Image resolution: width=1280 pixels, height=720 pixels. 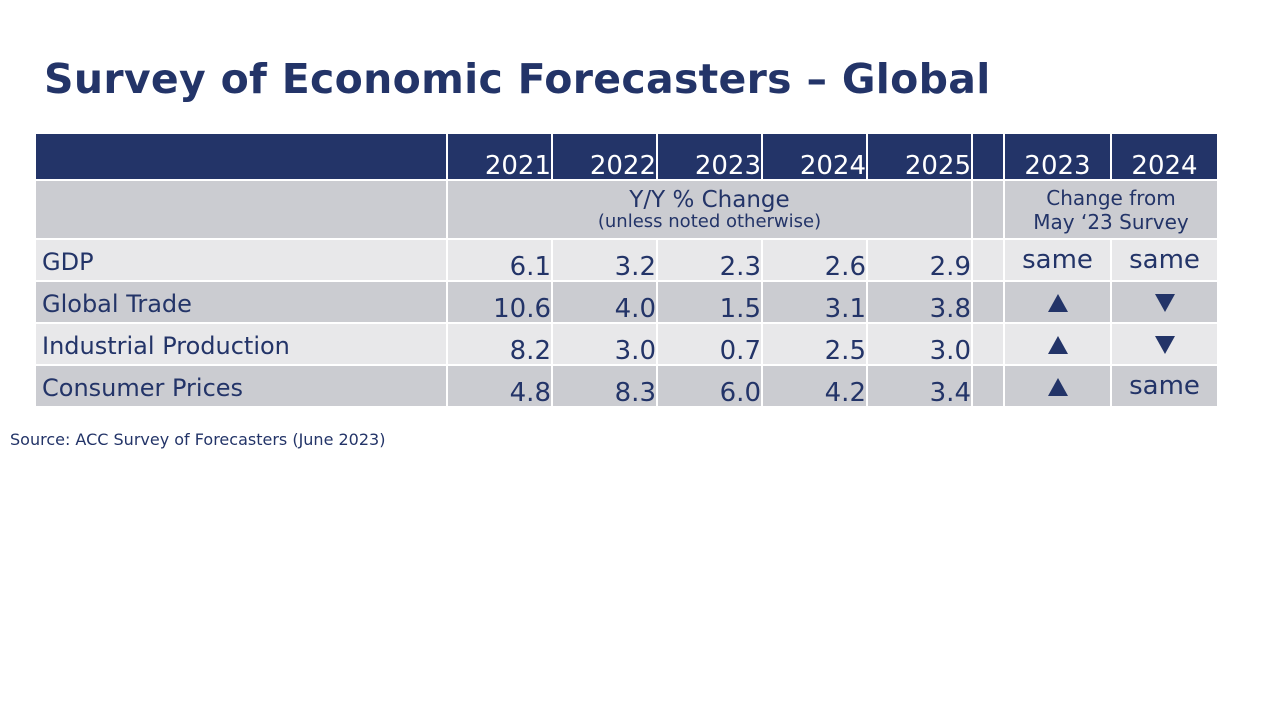 What do you see at coordinates (709, 260) in the screenshot?
I see `value-cell: 2.3` at bounding box center [709, 260].